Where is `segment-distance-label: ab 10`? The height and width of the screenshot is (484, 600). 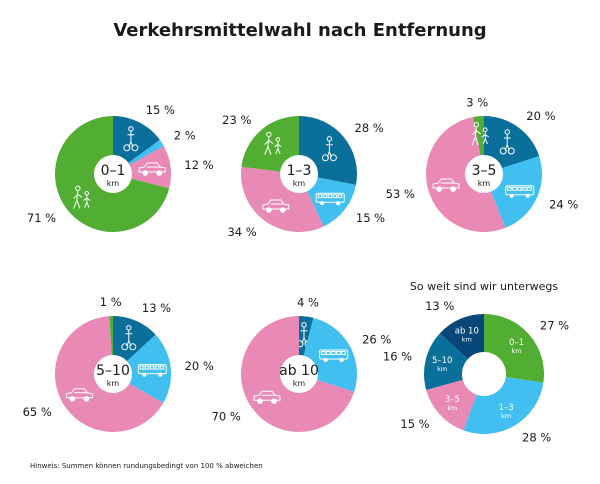
segment-distance-label: ab 10 is located at coordinates (467, 332).